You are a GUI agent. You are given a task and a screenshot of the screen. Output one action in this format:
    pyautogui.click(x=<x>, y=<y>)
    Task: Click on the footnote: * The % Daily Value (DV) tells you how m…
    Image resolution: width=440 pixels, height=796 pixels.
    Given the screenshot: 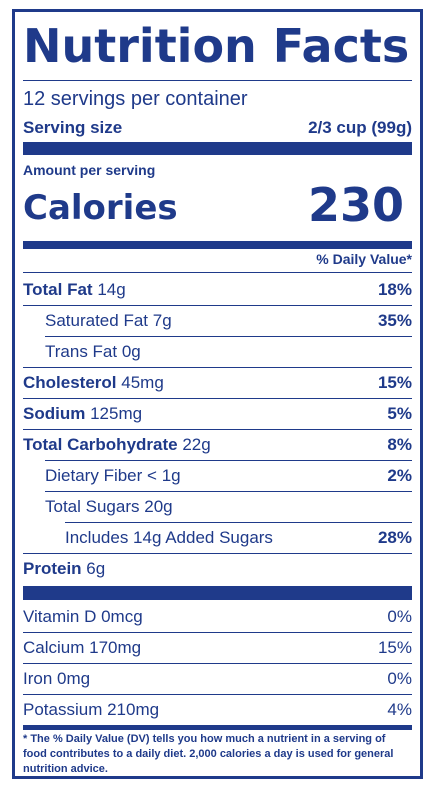 What is the action you would take?
    pyautogui.click(x=208, y=754)
    